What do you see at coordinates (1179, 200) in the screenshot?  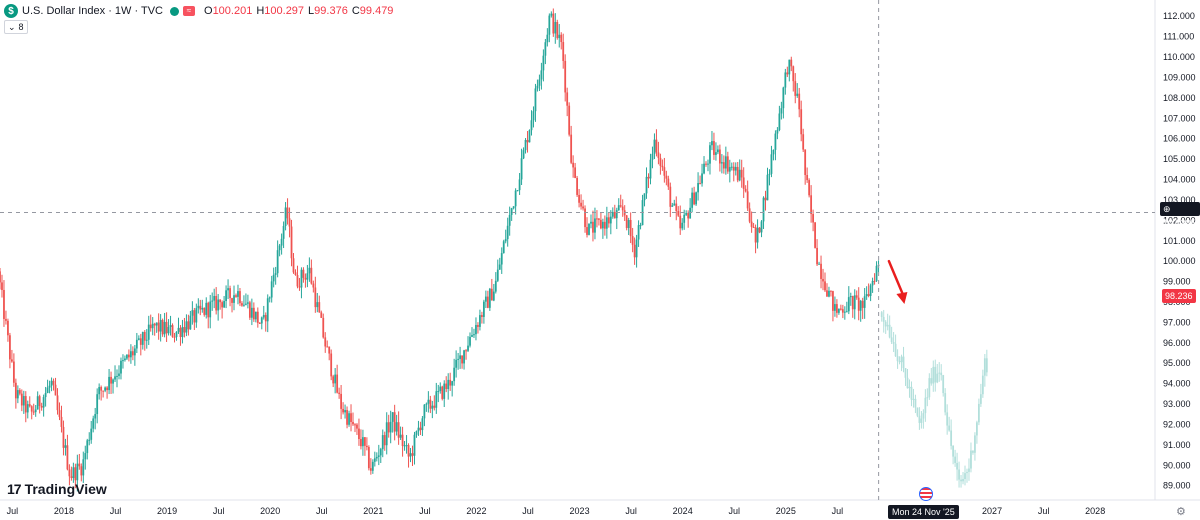 I see `y-tick-label: 103.000` at bounding box center [1179, 200].